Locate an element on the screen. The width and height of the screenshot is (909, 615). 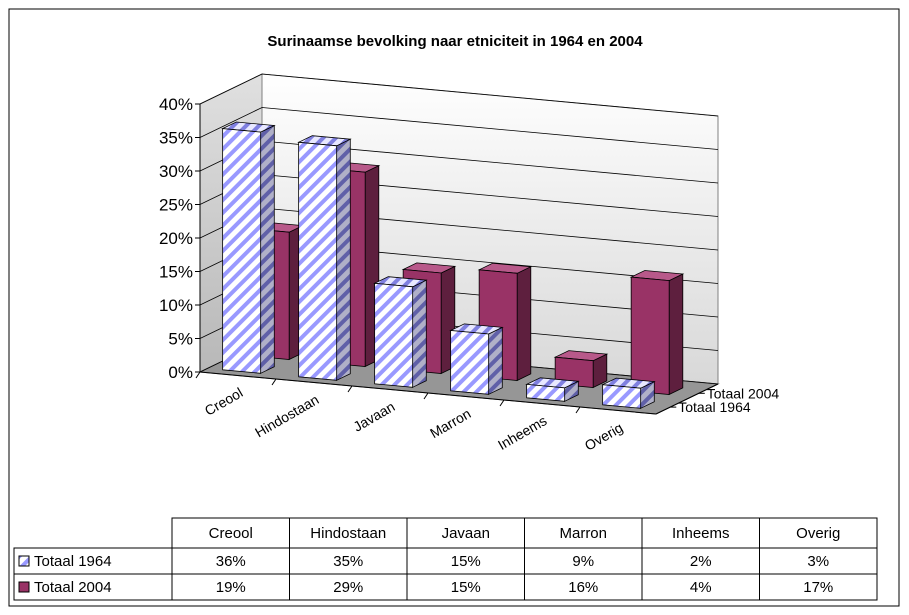
table-header: Javaan is located at coordinates (466, 533).